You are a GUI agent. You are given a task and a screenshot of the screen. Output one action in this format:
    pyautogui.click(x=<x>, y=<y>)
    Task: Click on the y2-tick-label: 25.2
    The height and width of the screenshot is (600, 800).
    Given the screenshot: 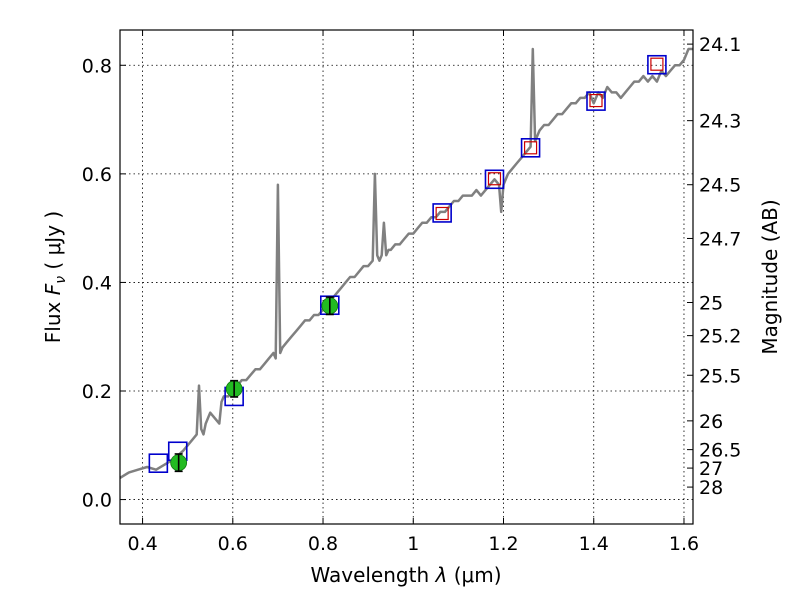 What is the action you would take?
    pyautogui.click(x=720, y=337)
    